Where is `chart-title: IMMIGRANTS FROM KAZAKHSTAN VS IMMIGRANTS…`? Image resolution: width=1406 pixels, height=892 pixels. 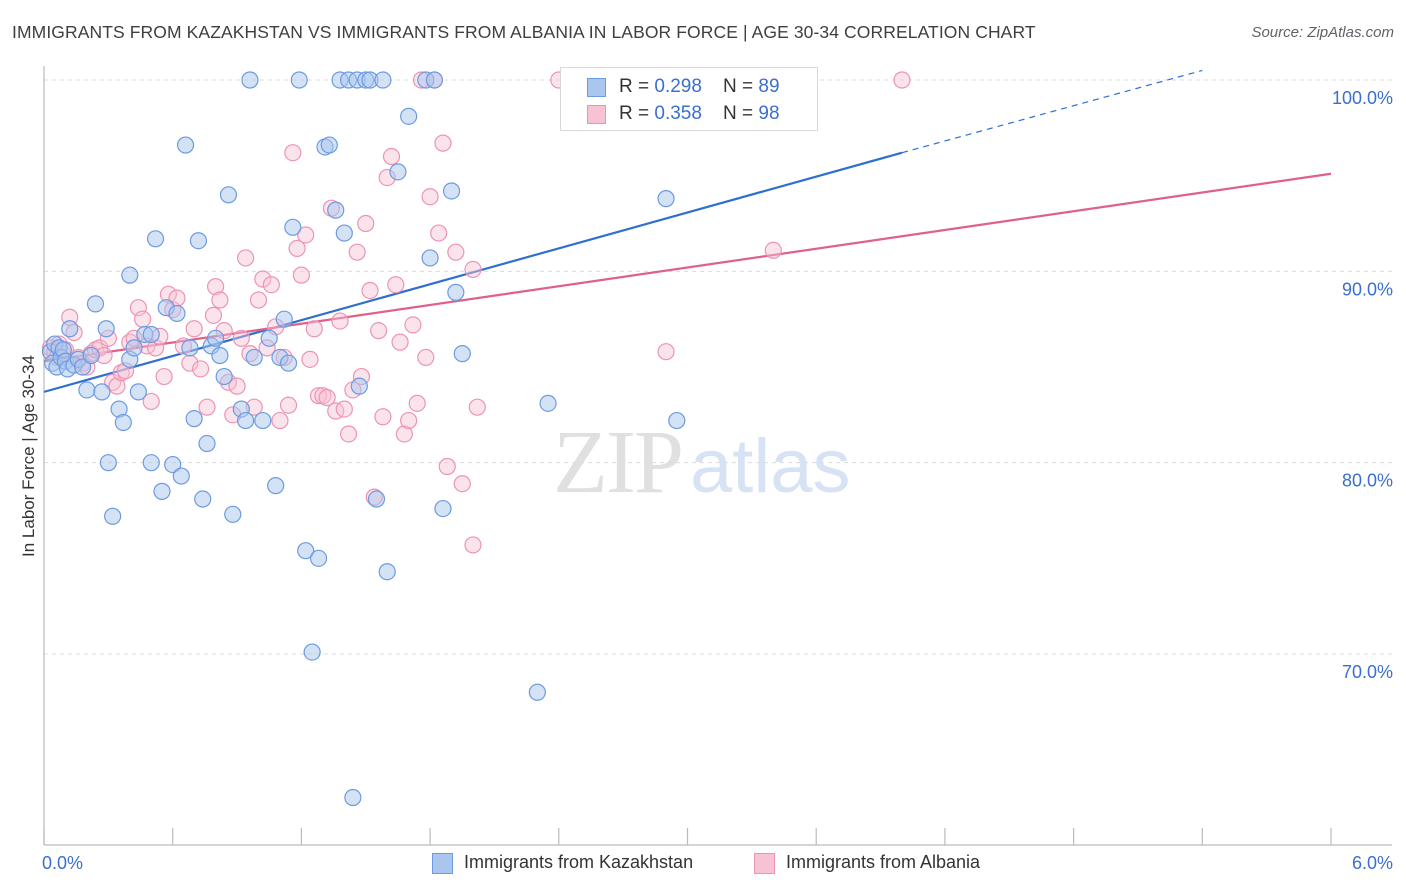
chart-title: IMMIGRANTS FROM KAZAKHSTAN VS IMMIGRANTS… is located at coordinates (524, 32).